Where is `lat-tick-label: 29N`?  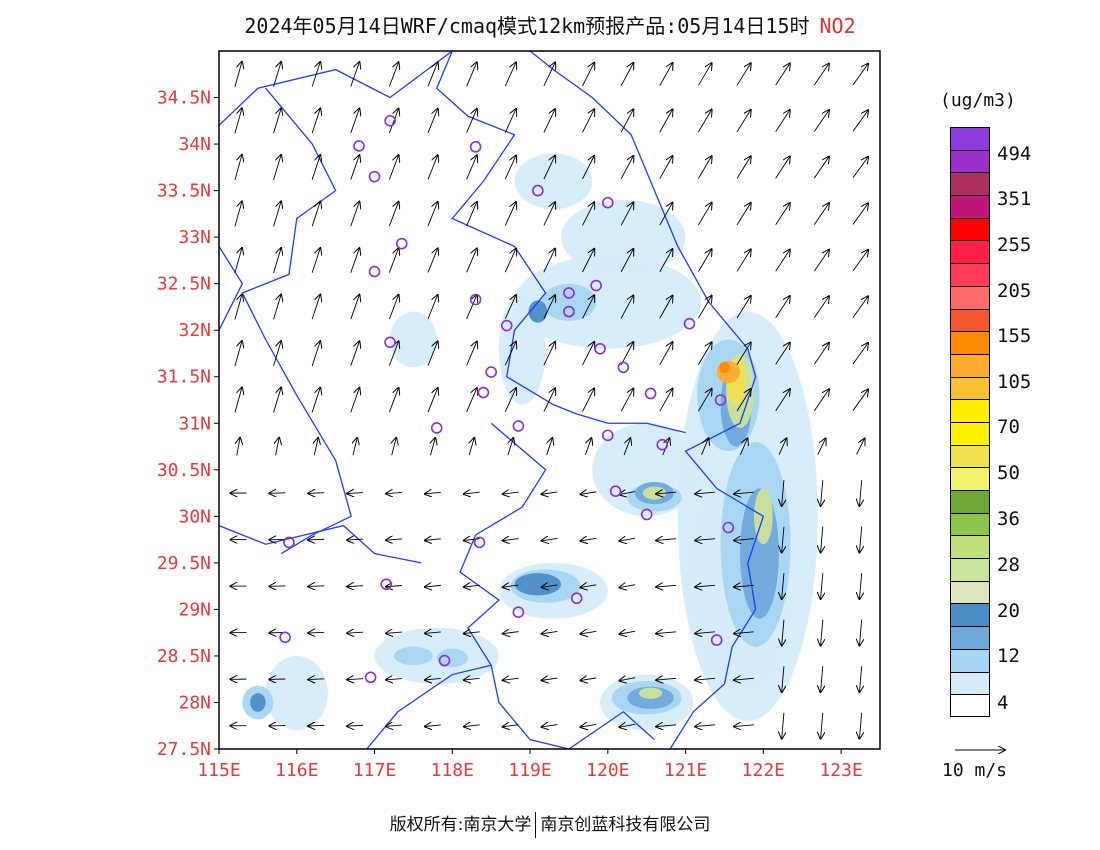 lat-tick-label: 29N is located at coordinates (194, 609).